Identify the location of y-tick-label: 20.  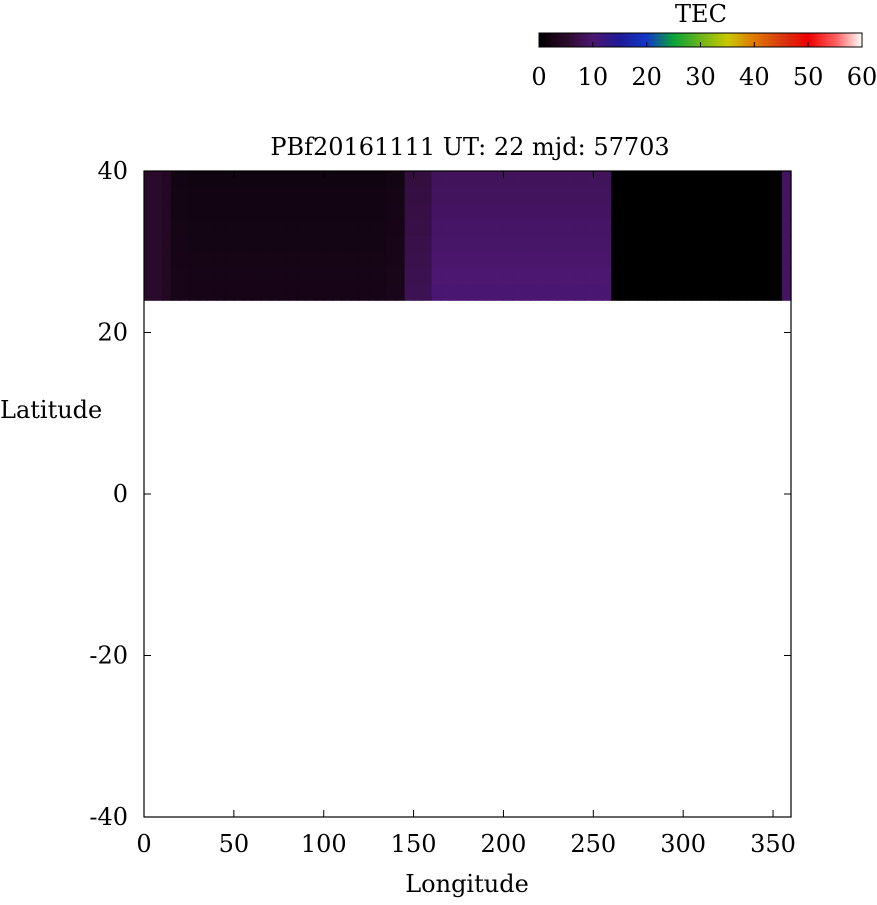
(112, 333).